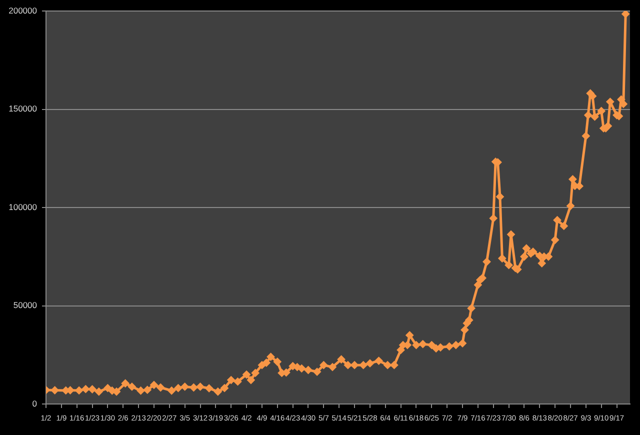 Image resolution: width=640 pixels, height=435 pixels. Describe the element at coordinates (35, 403) in the screenshot. I see `y-tick-label: 0` at that location.